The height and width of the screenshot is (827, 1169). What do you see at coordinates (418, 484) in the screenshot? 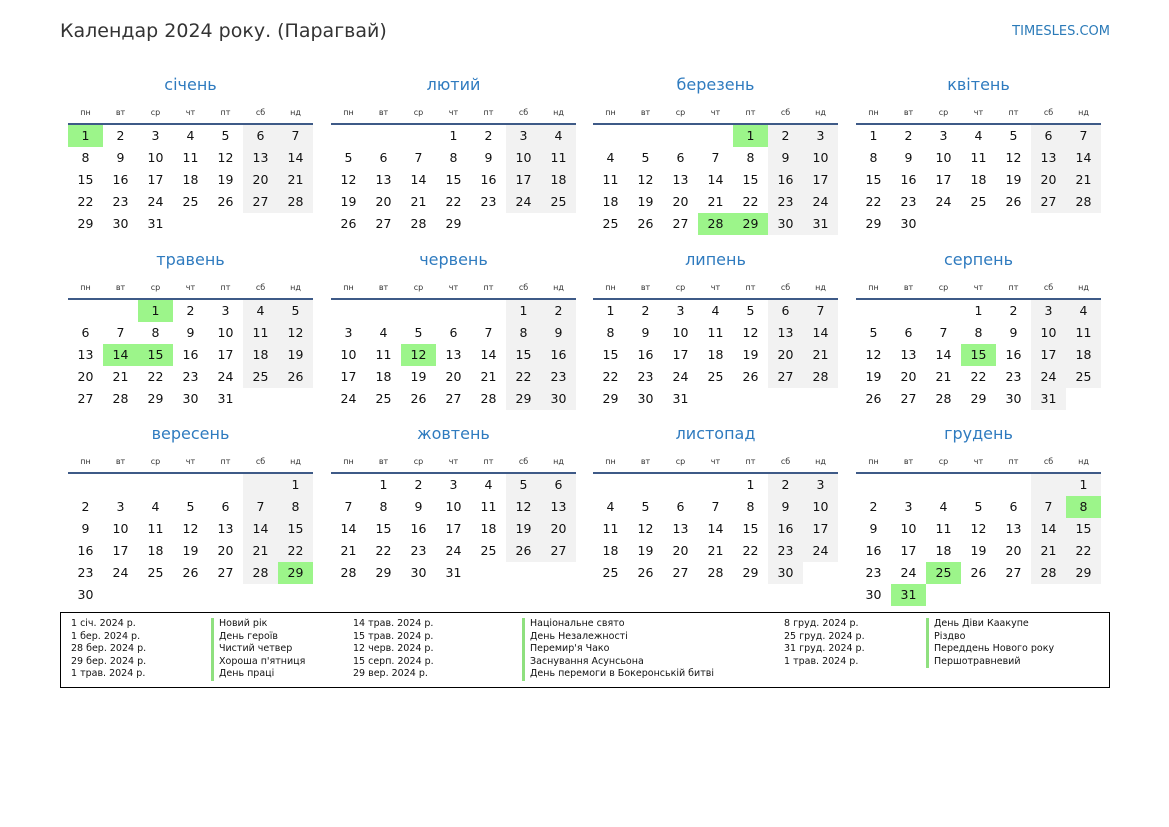
I see `day: 2` at bounding box center [418, 484].